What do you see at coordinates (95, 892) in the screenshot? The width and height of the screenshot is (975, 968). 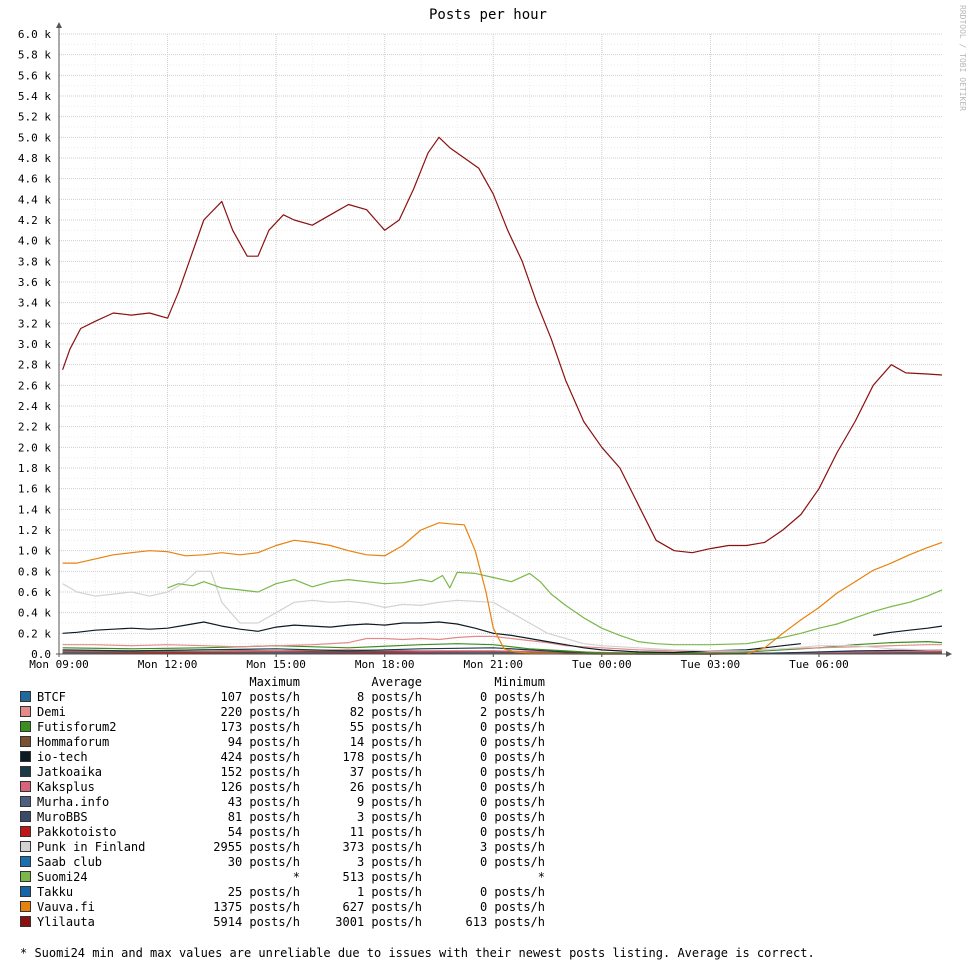 I see `legend-entry-name: Takku` at bounding box center [95, 892].